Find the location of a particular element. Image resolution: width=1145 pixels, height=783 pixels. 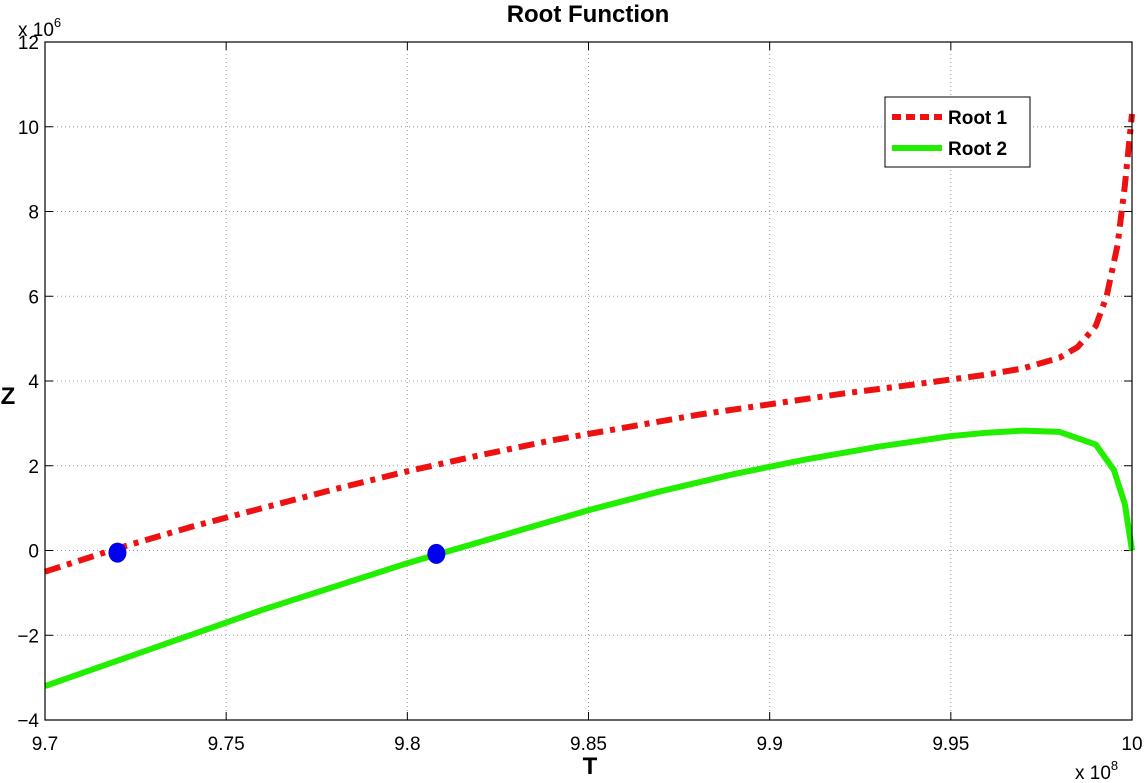

y-tick-label: 12 is located at coordinates (28, 43).